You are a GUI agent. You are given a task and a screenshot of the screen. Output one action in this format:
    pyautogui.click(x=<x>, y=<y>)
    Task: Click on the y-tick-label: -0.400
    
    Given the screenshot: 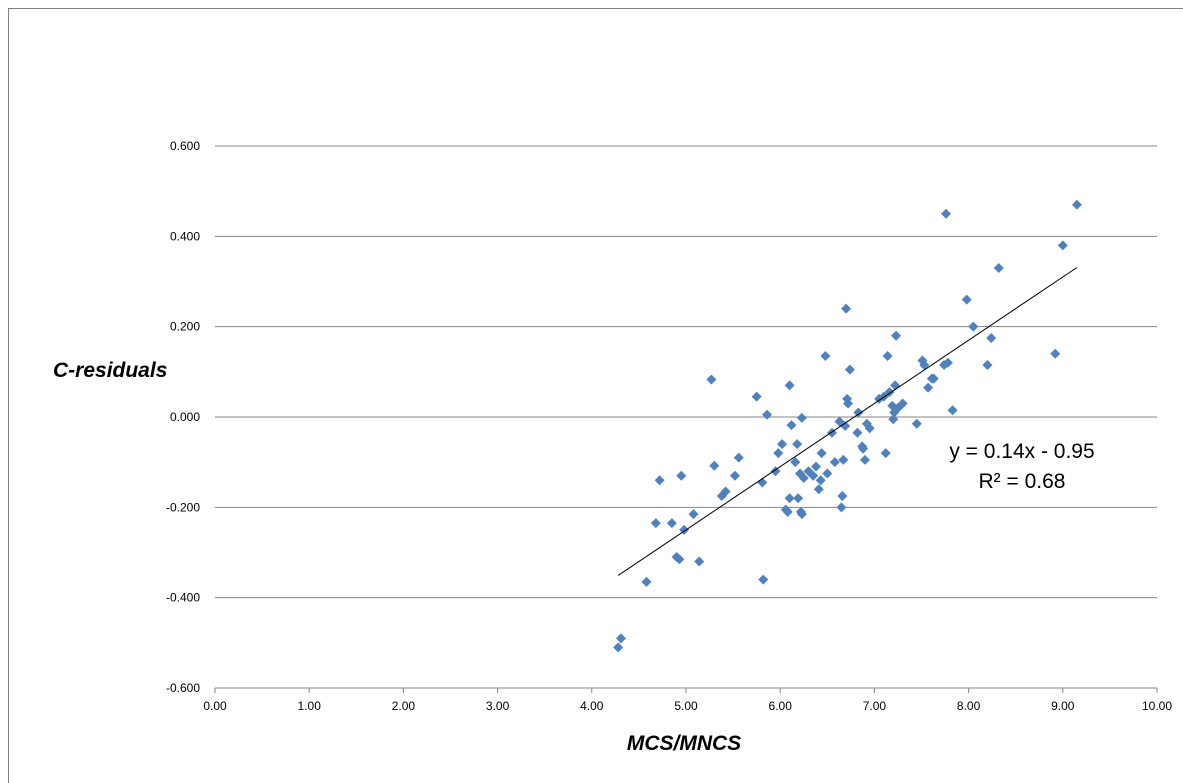 What is the action you would take?
    pyautogui.click(x=183, y=598)
    